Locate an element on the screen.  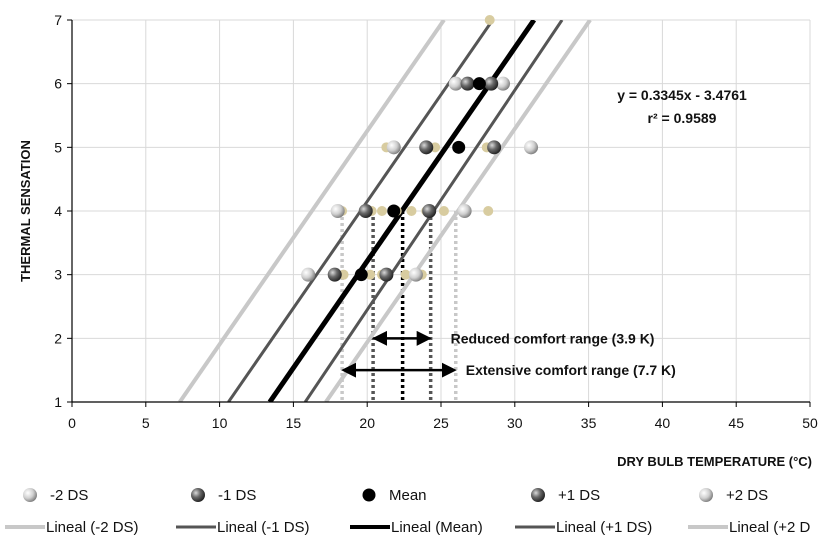
x-tick-label: 0 is located at coordinates (72, 423).